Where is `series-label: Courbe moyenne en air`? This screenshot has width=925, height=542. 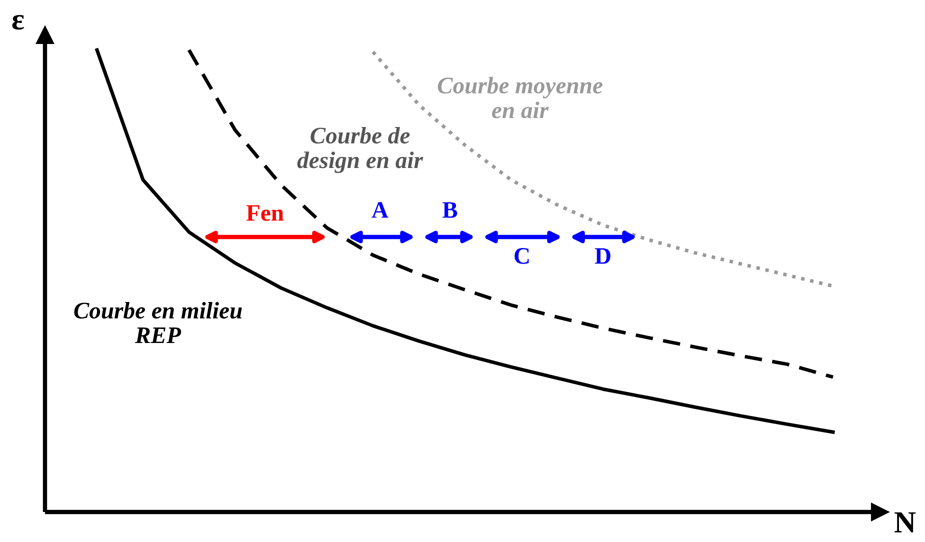
series-label: Courbe moyenne en air is located at coordinates (520, 97).